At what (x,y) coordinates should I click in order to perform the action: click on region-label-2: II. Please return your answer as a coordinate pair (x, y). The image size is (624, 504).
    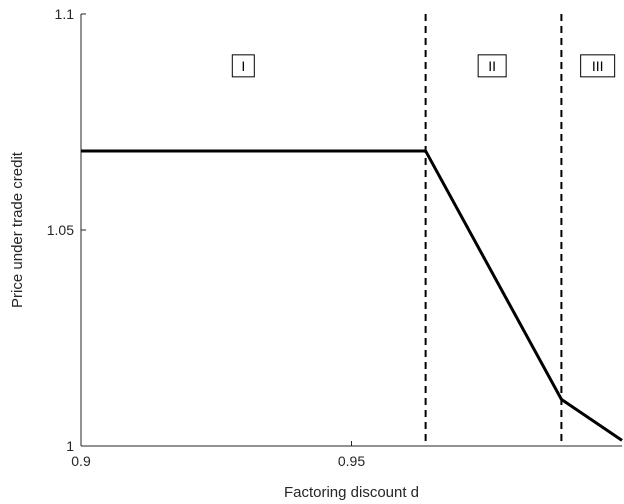
    Looking at the image, I should click on (492, 66).